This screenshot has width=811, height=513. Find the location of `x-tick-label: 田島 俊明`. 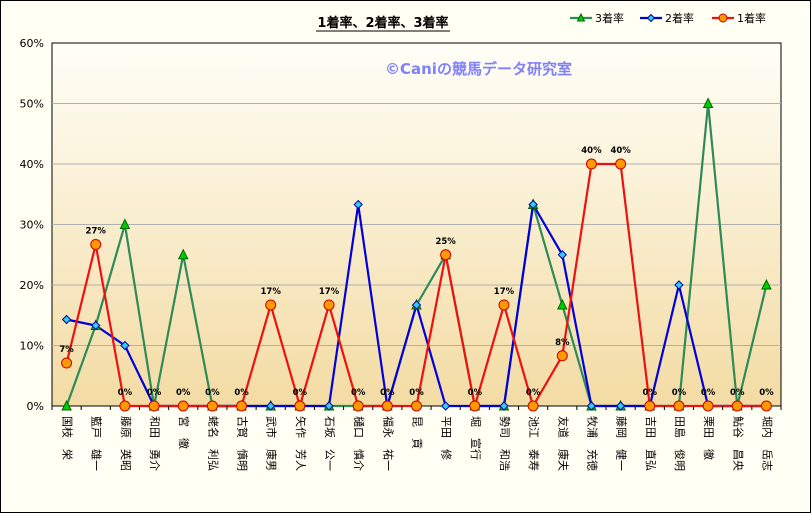

x-tick-label: 田島 俊明 is located at coordinates (680, 443).